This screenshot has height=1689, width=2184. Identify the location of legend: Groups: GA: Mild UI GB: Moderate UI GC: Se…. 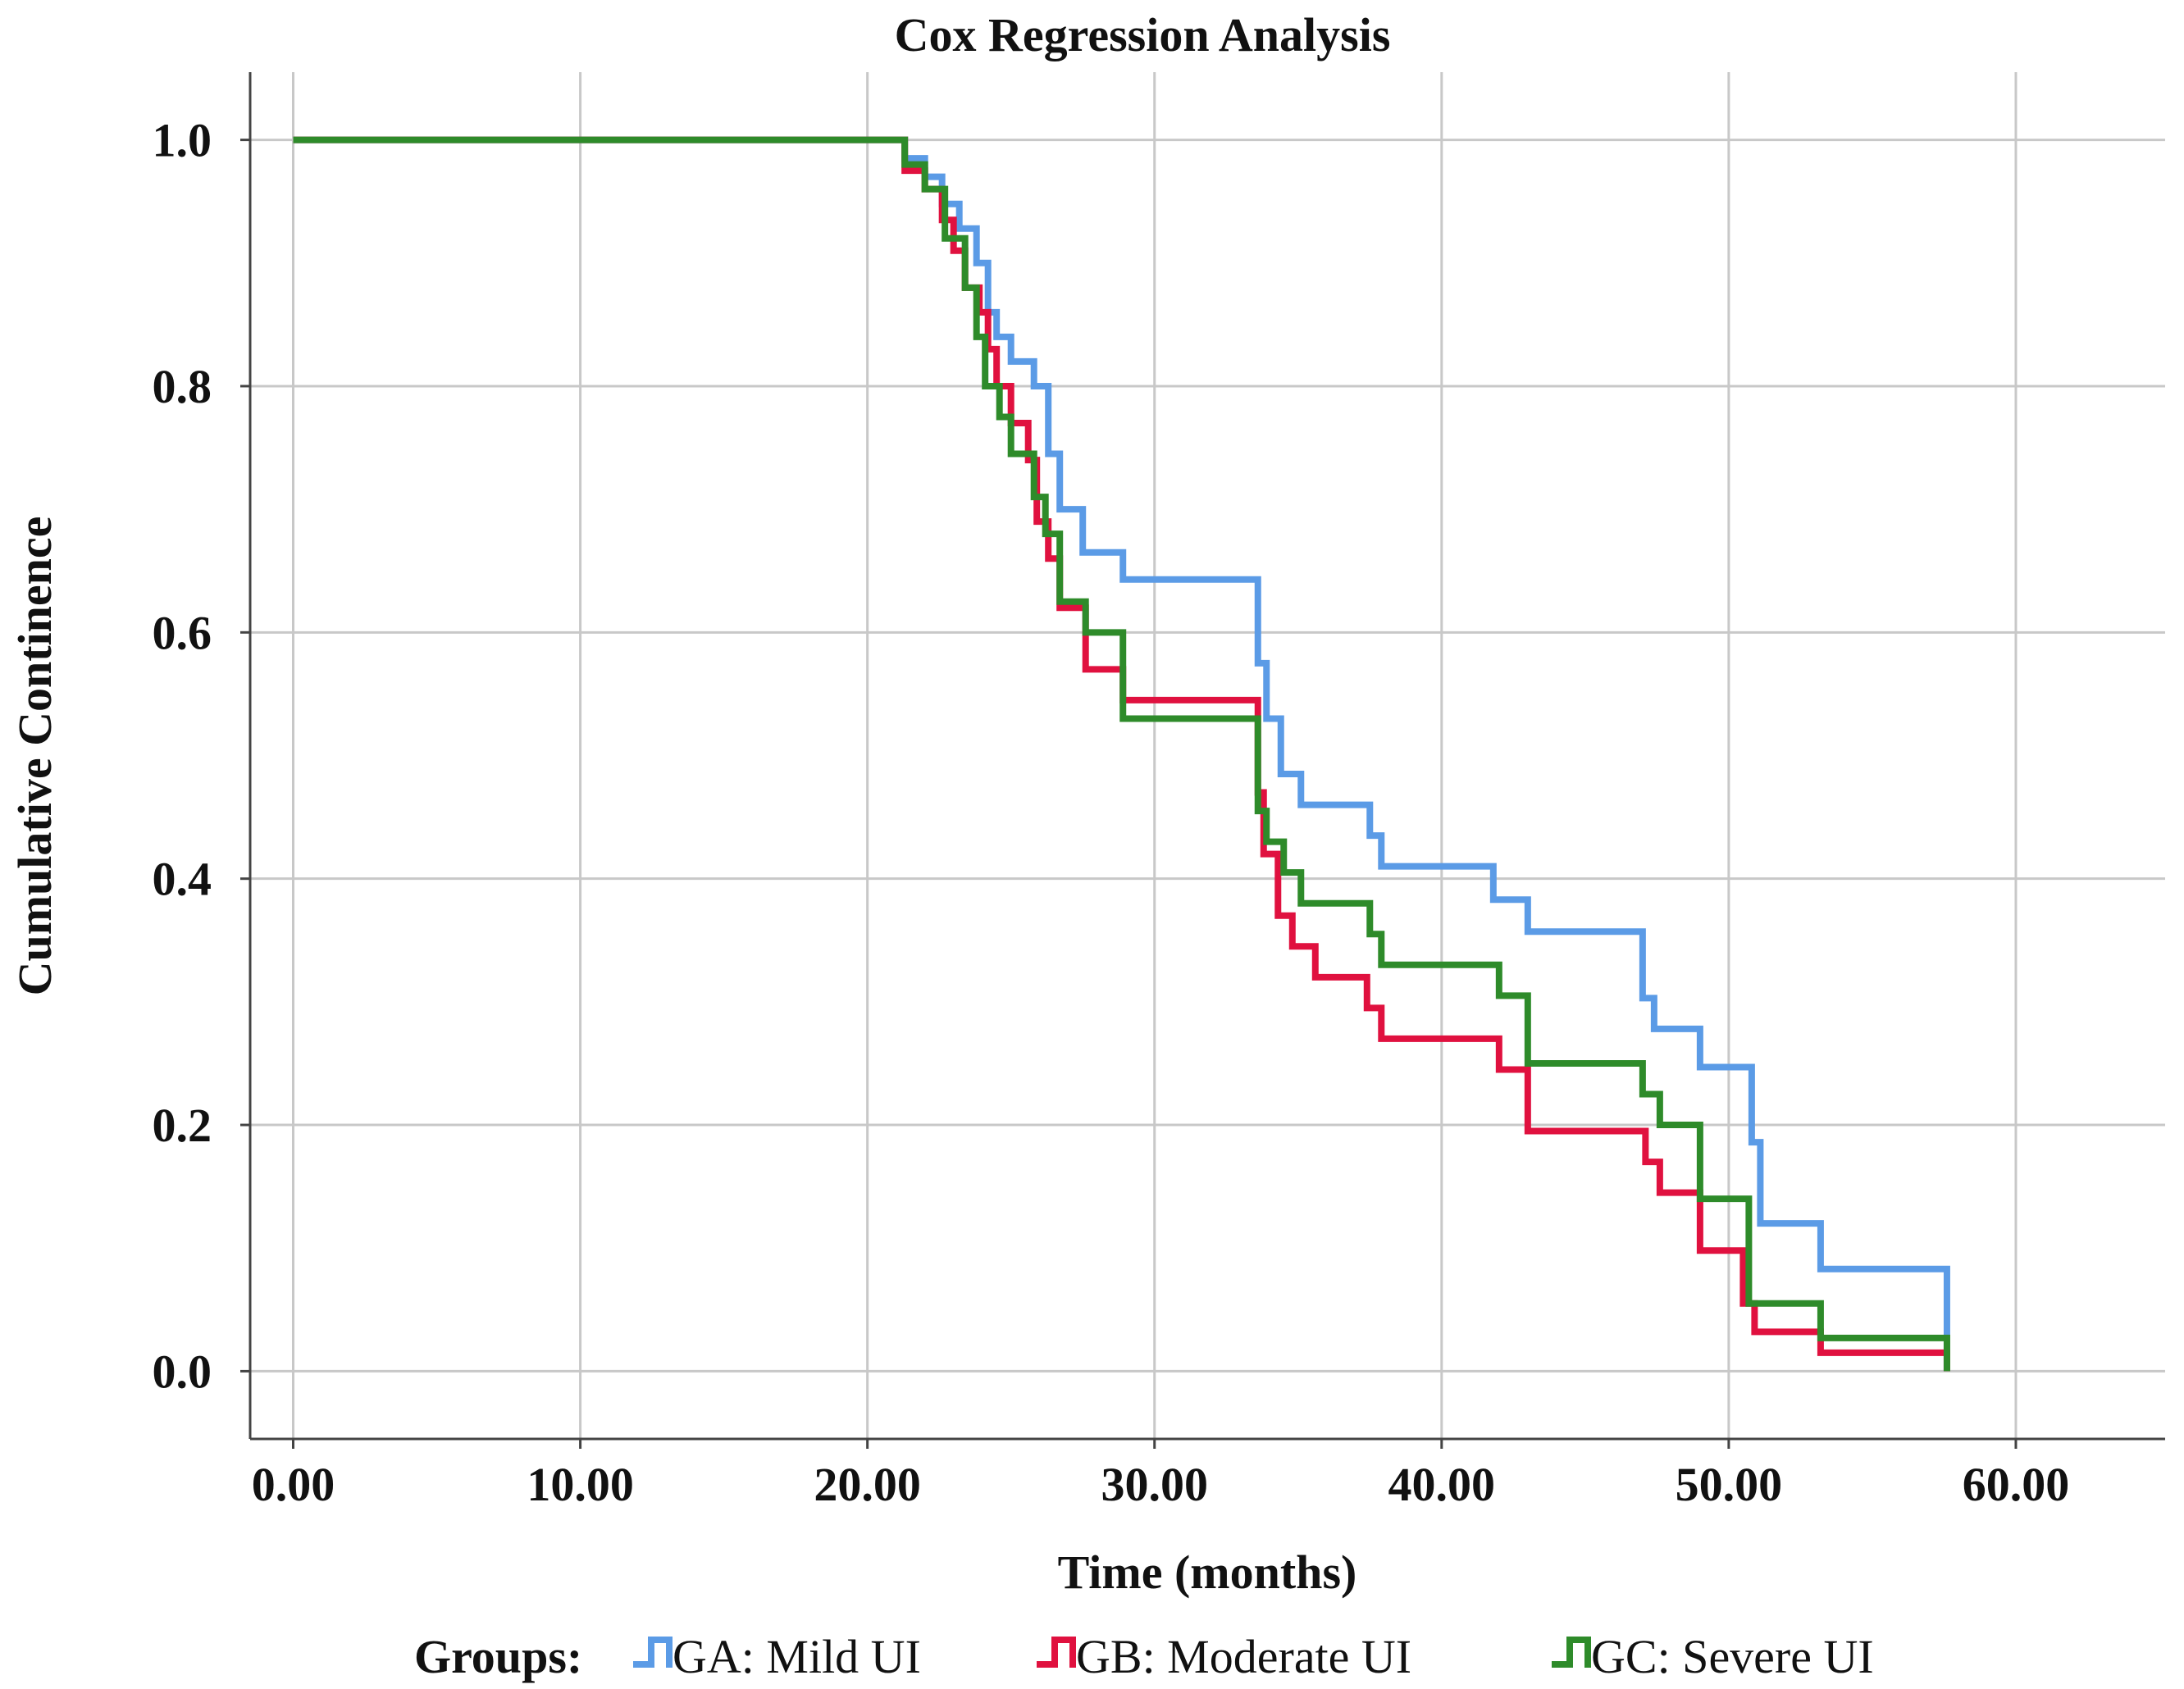
(1144, 1656).